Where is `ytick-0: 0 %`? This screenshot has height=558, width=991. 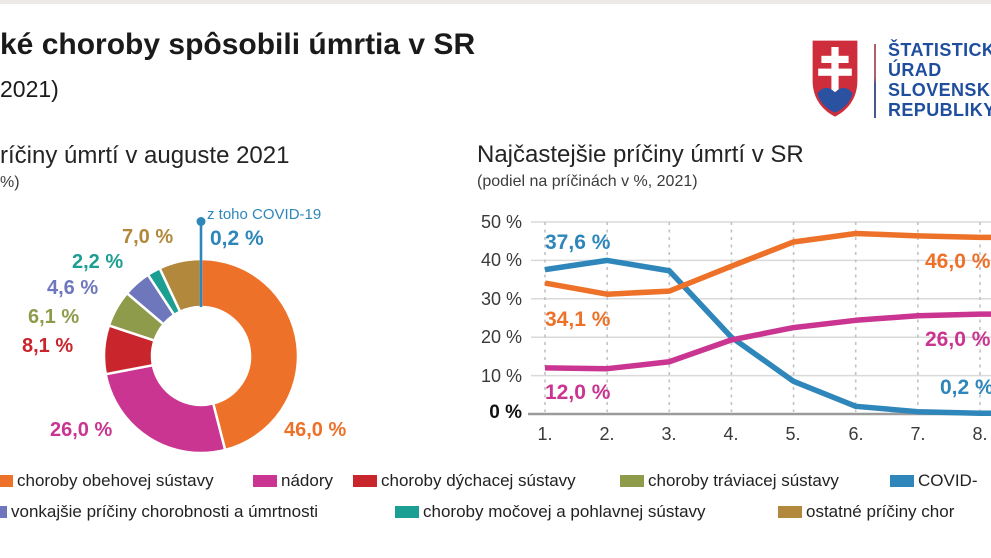 ytick-0: 0 % is located at coordinates (505, 412).